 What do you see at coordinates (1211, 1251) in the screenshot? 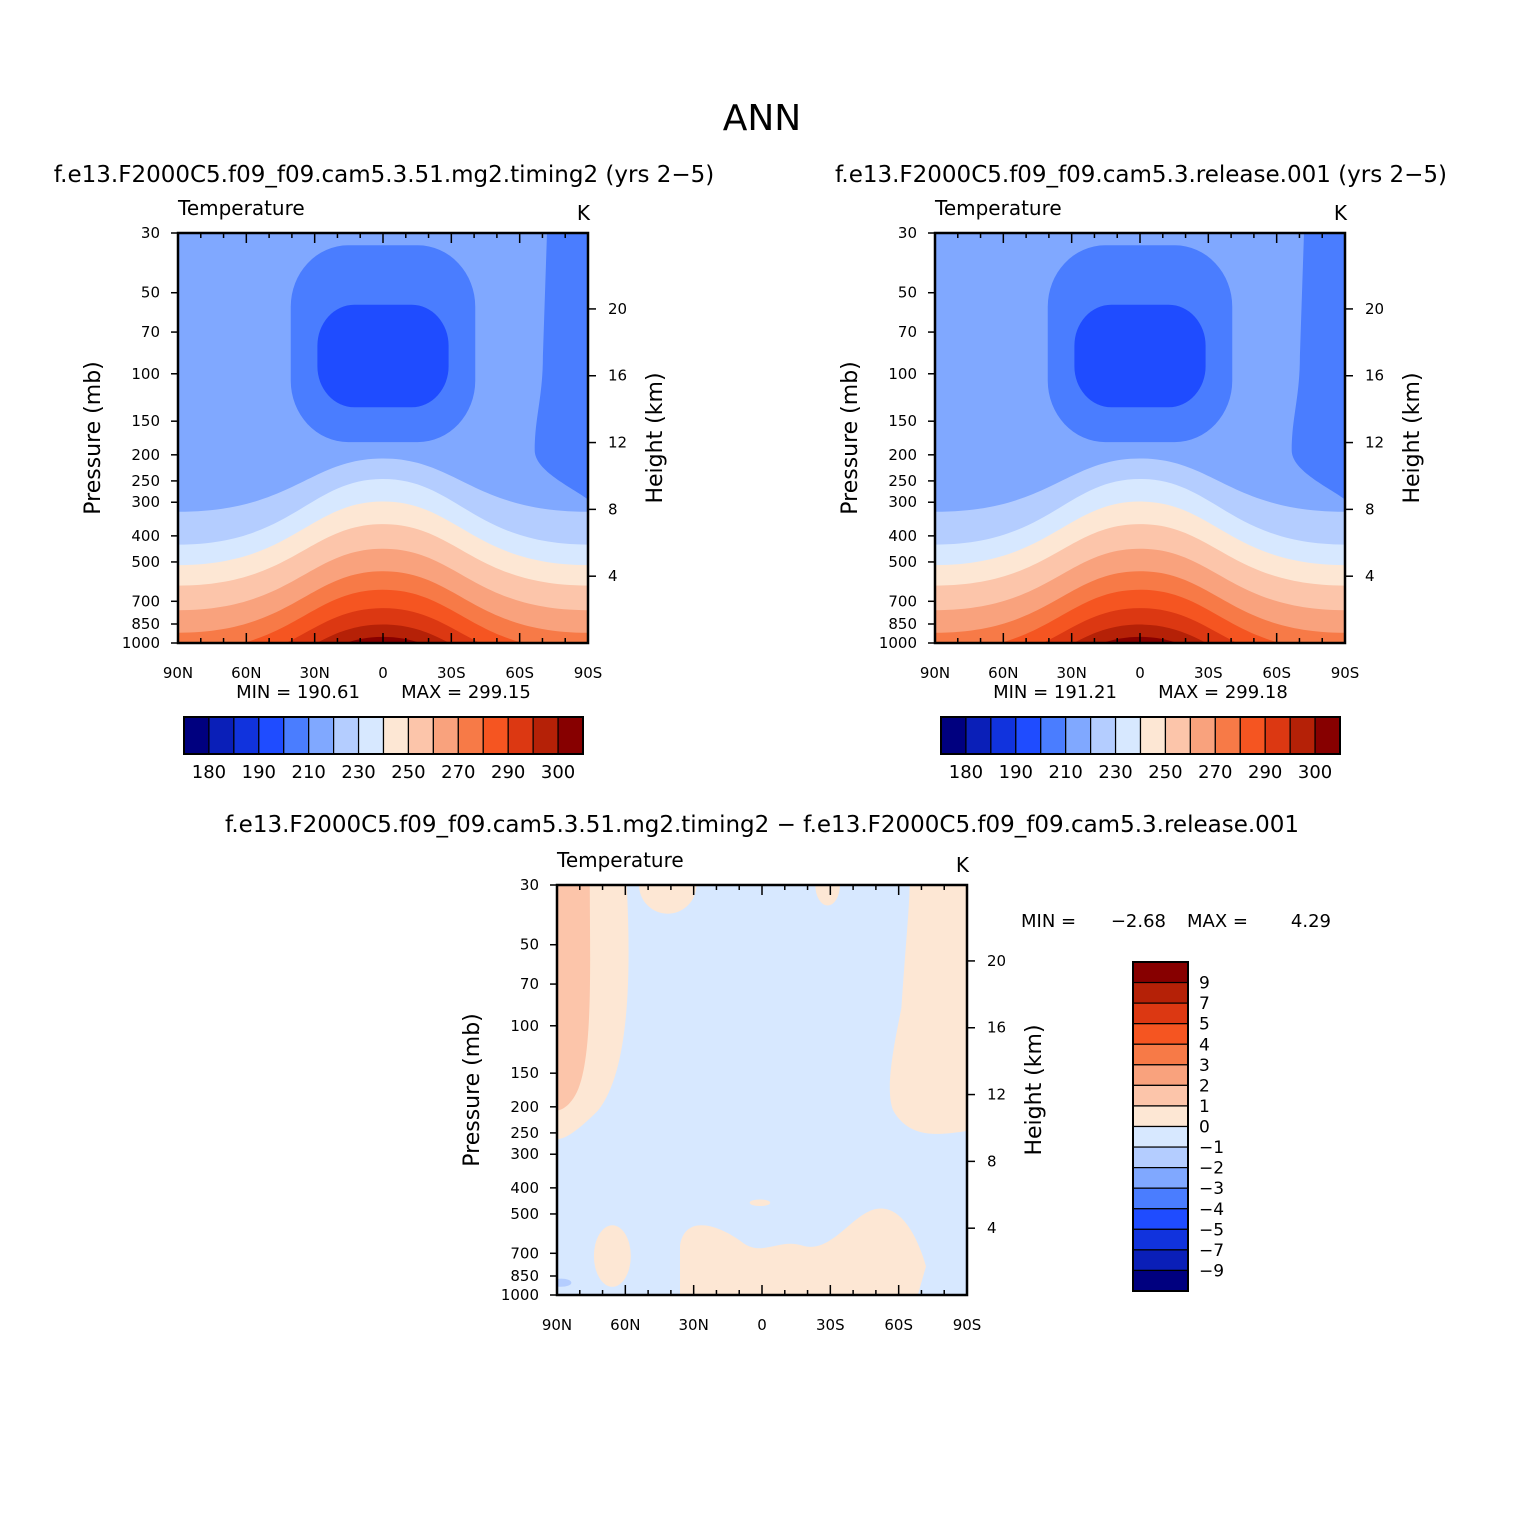
I see `colorbar-label: −7` at bounding box center [1211, 1251].